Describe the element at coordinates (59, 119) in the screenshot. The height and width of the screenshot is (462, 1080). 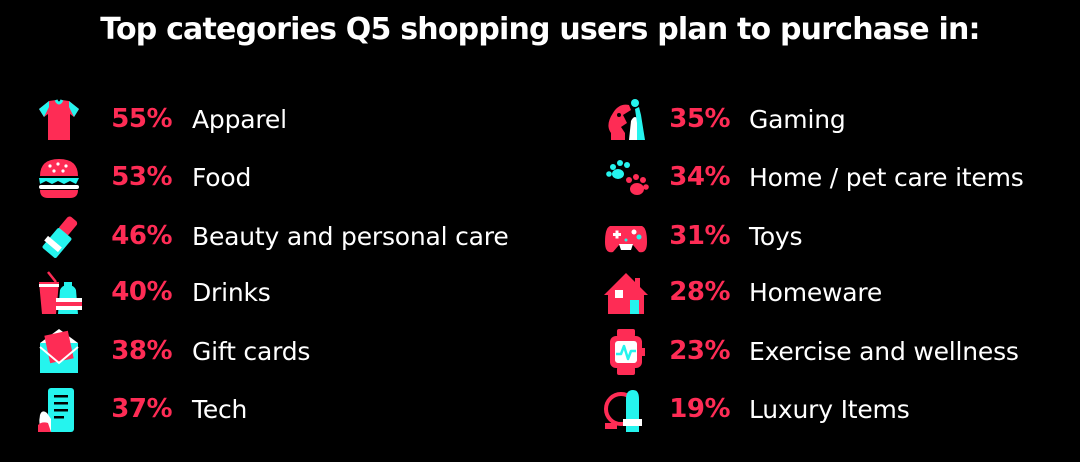
I see `shirt-icon` at that location.